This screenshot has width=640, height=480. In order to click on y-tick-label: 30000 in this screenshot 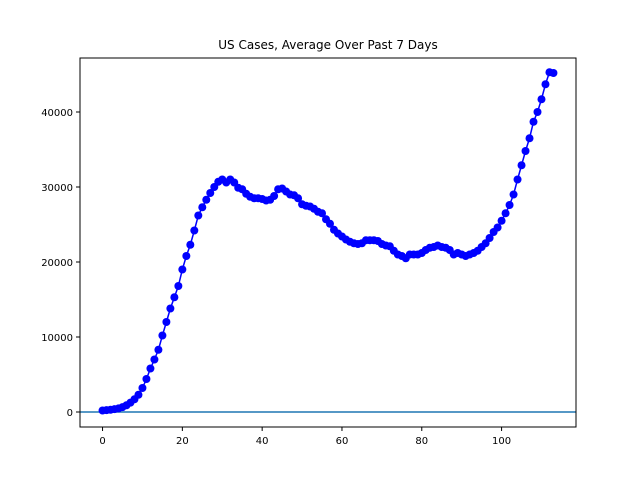, I will do `click(57, 188)`.